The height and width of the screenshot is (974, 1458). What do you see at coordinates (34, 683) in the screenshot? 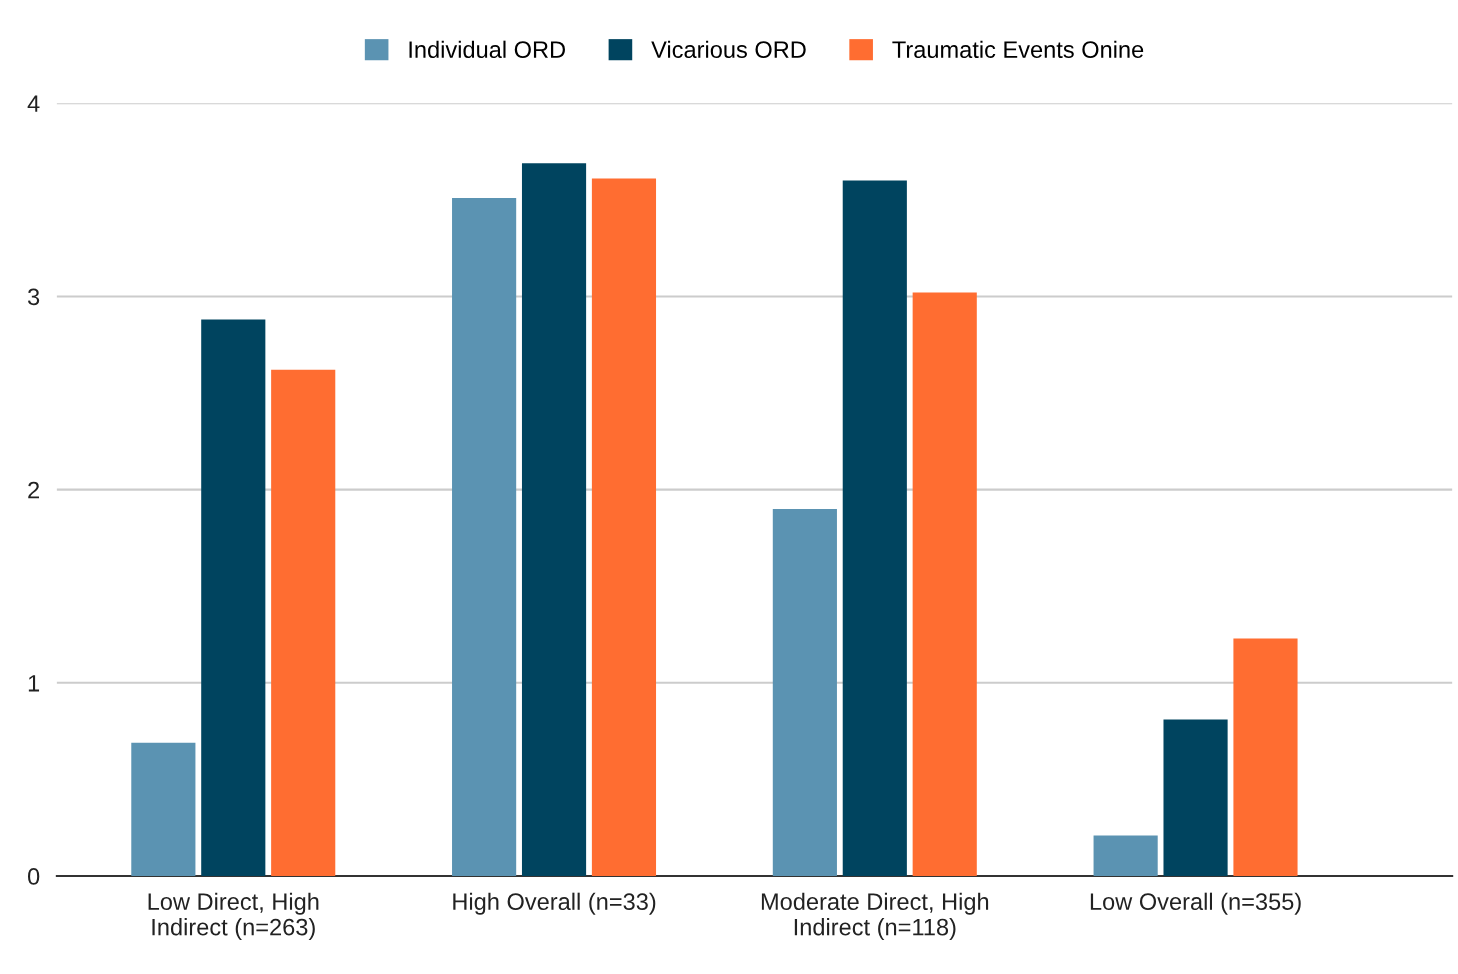
I see `y-tick-label: 1` at bounding box center [34, 683].